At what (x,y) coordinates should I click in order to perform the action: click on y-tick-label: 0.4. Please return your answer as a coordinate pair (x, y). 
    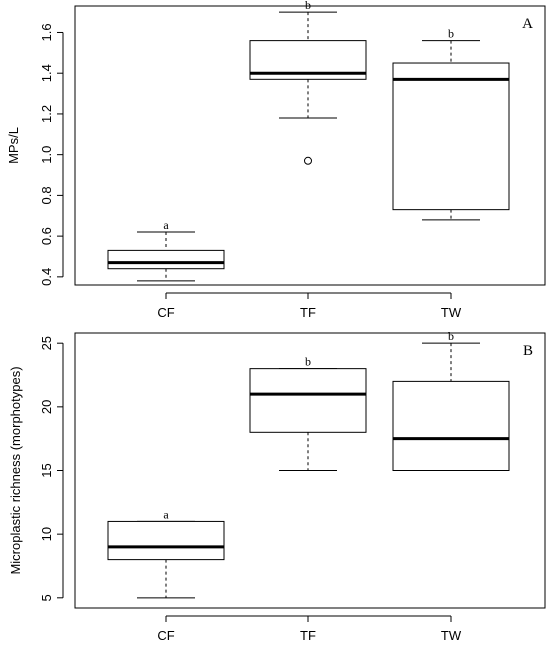
    Looking at the image, I should click on (46, 277).